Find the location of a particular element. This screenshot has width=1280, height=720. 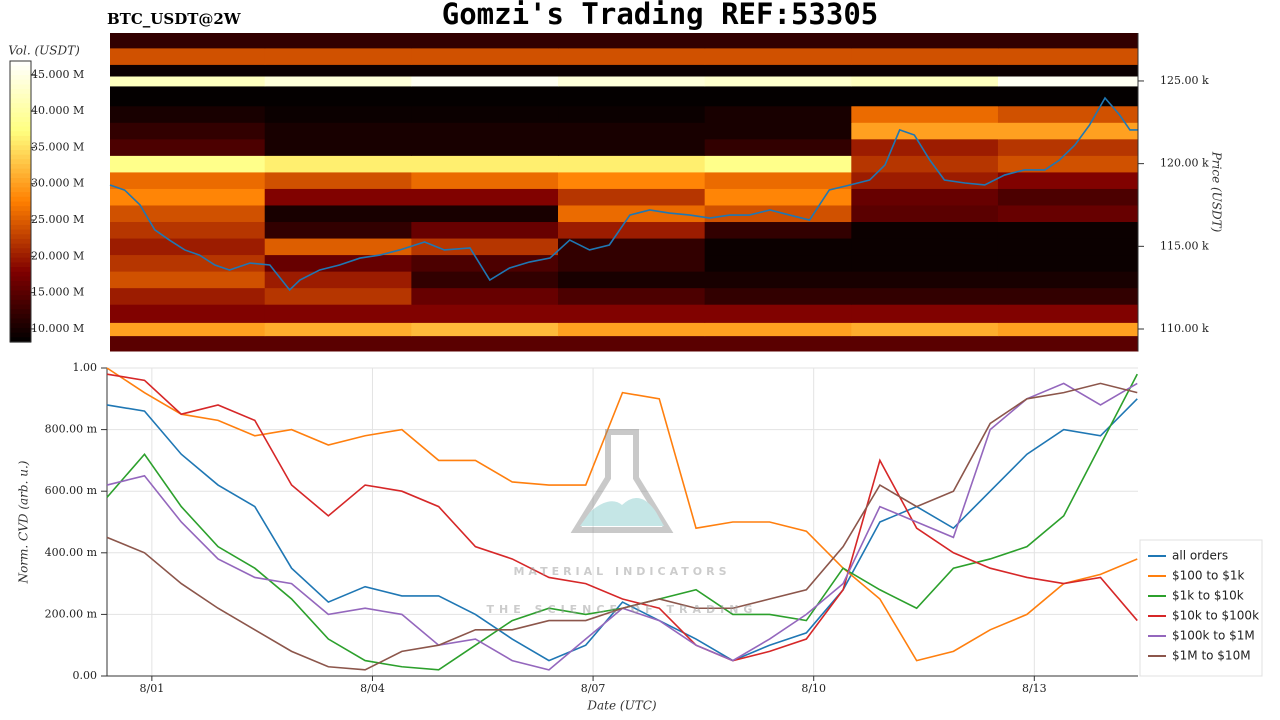

y-tick-label: 200.00 m is located at coordinates (71, 613).